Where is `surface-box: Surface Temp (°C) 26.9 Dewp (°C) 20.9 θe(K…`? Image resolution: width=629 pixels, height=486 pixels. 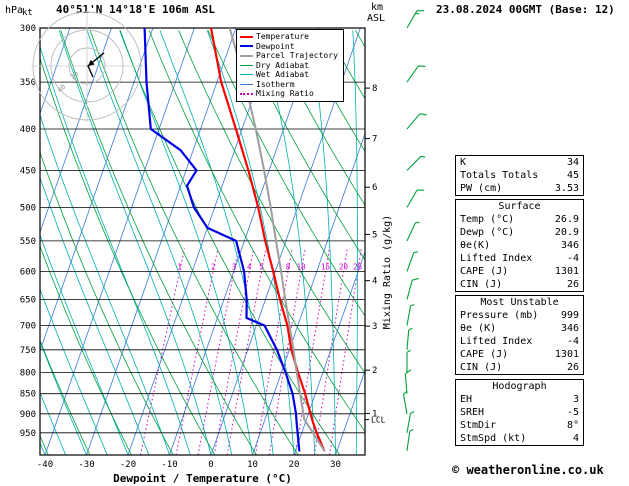
surface-box: Surface Temp (°C) 26.9 Dewp (°C) 20.9 θe(K… is located at coordinates (519, 245).